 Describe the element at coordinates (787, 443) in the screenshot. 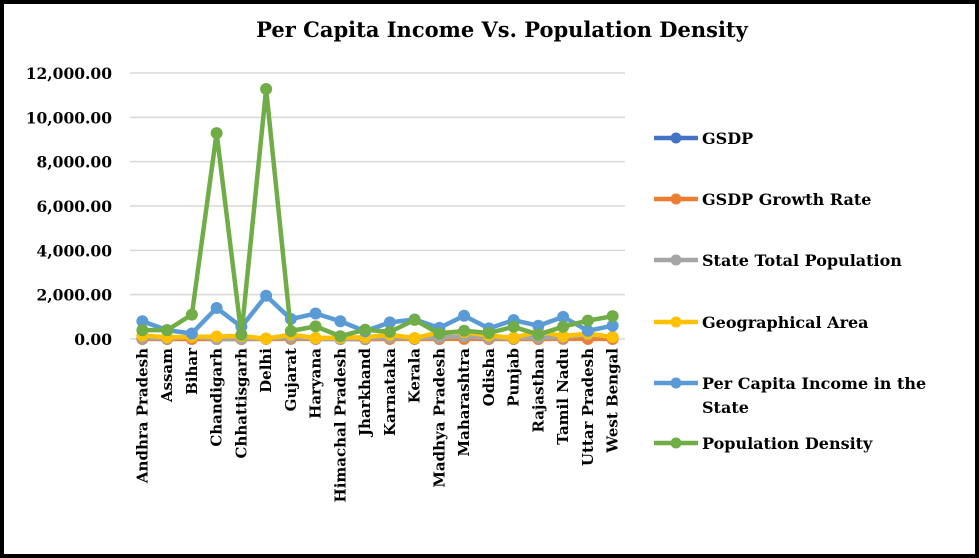

I see `legend-label: Population Density` at that location.